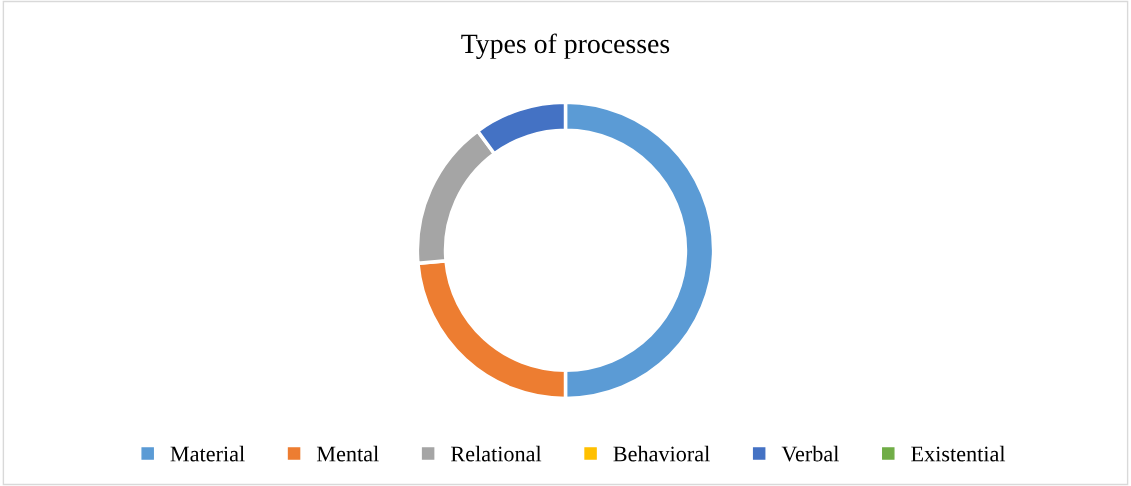 The image size is (1131, 486). What do you see at coordinates (661, 453) in the screenshot?
I see `legend-label: Behavioral` at bounding box center [661, 453].